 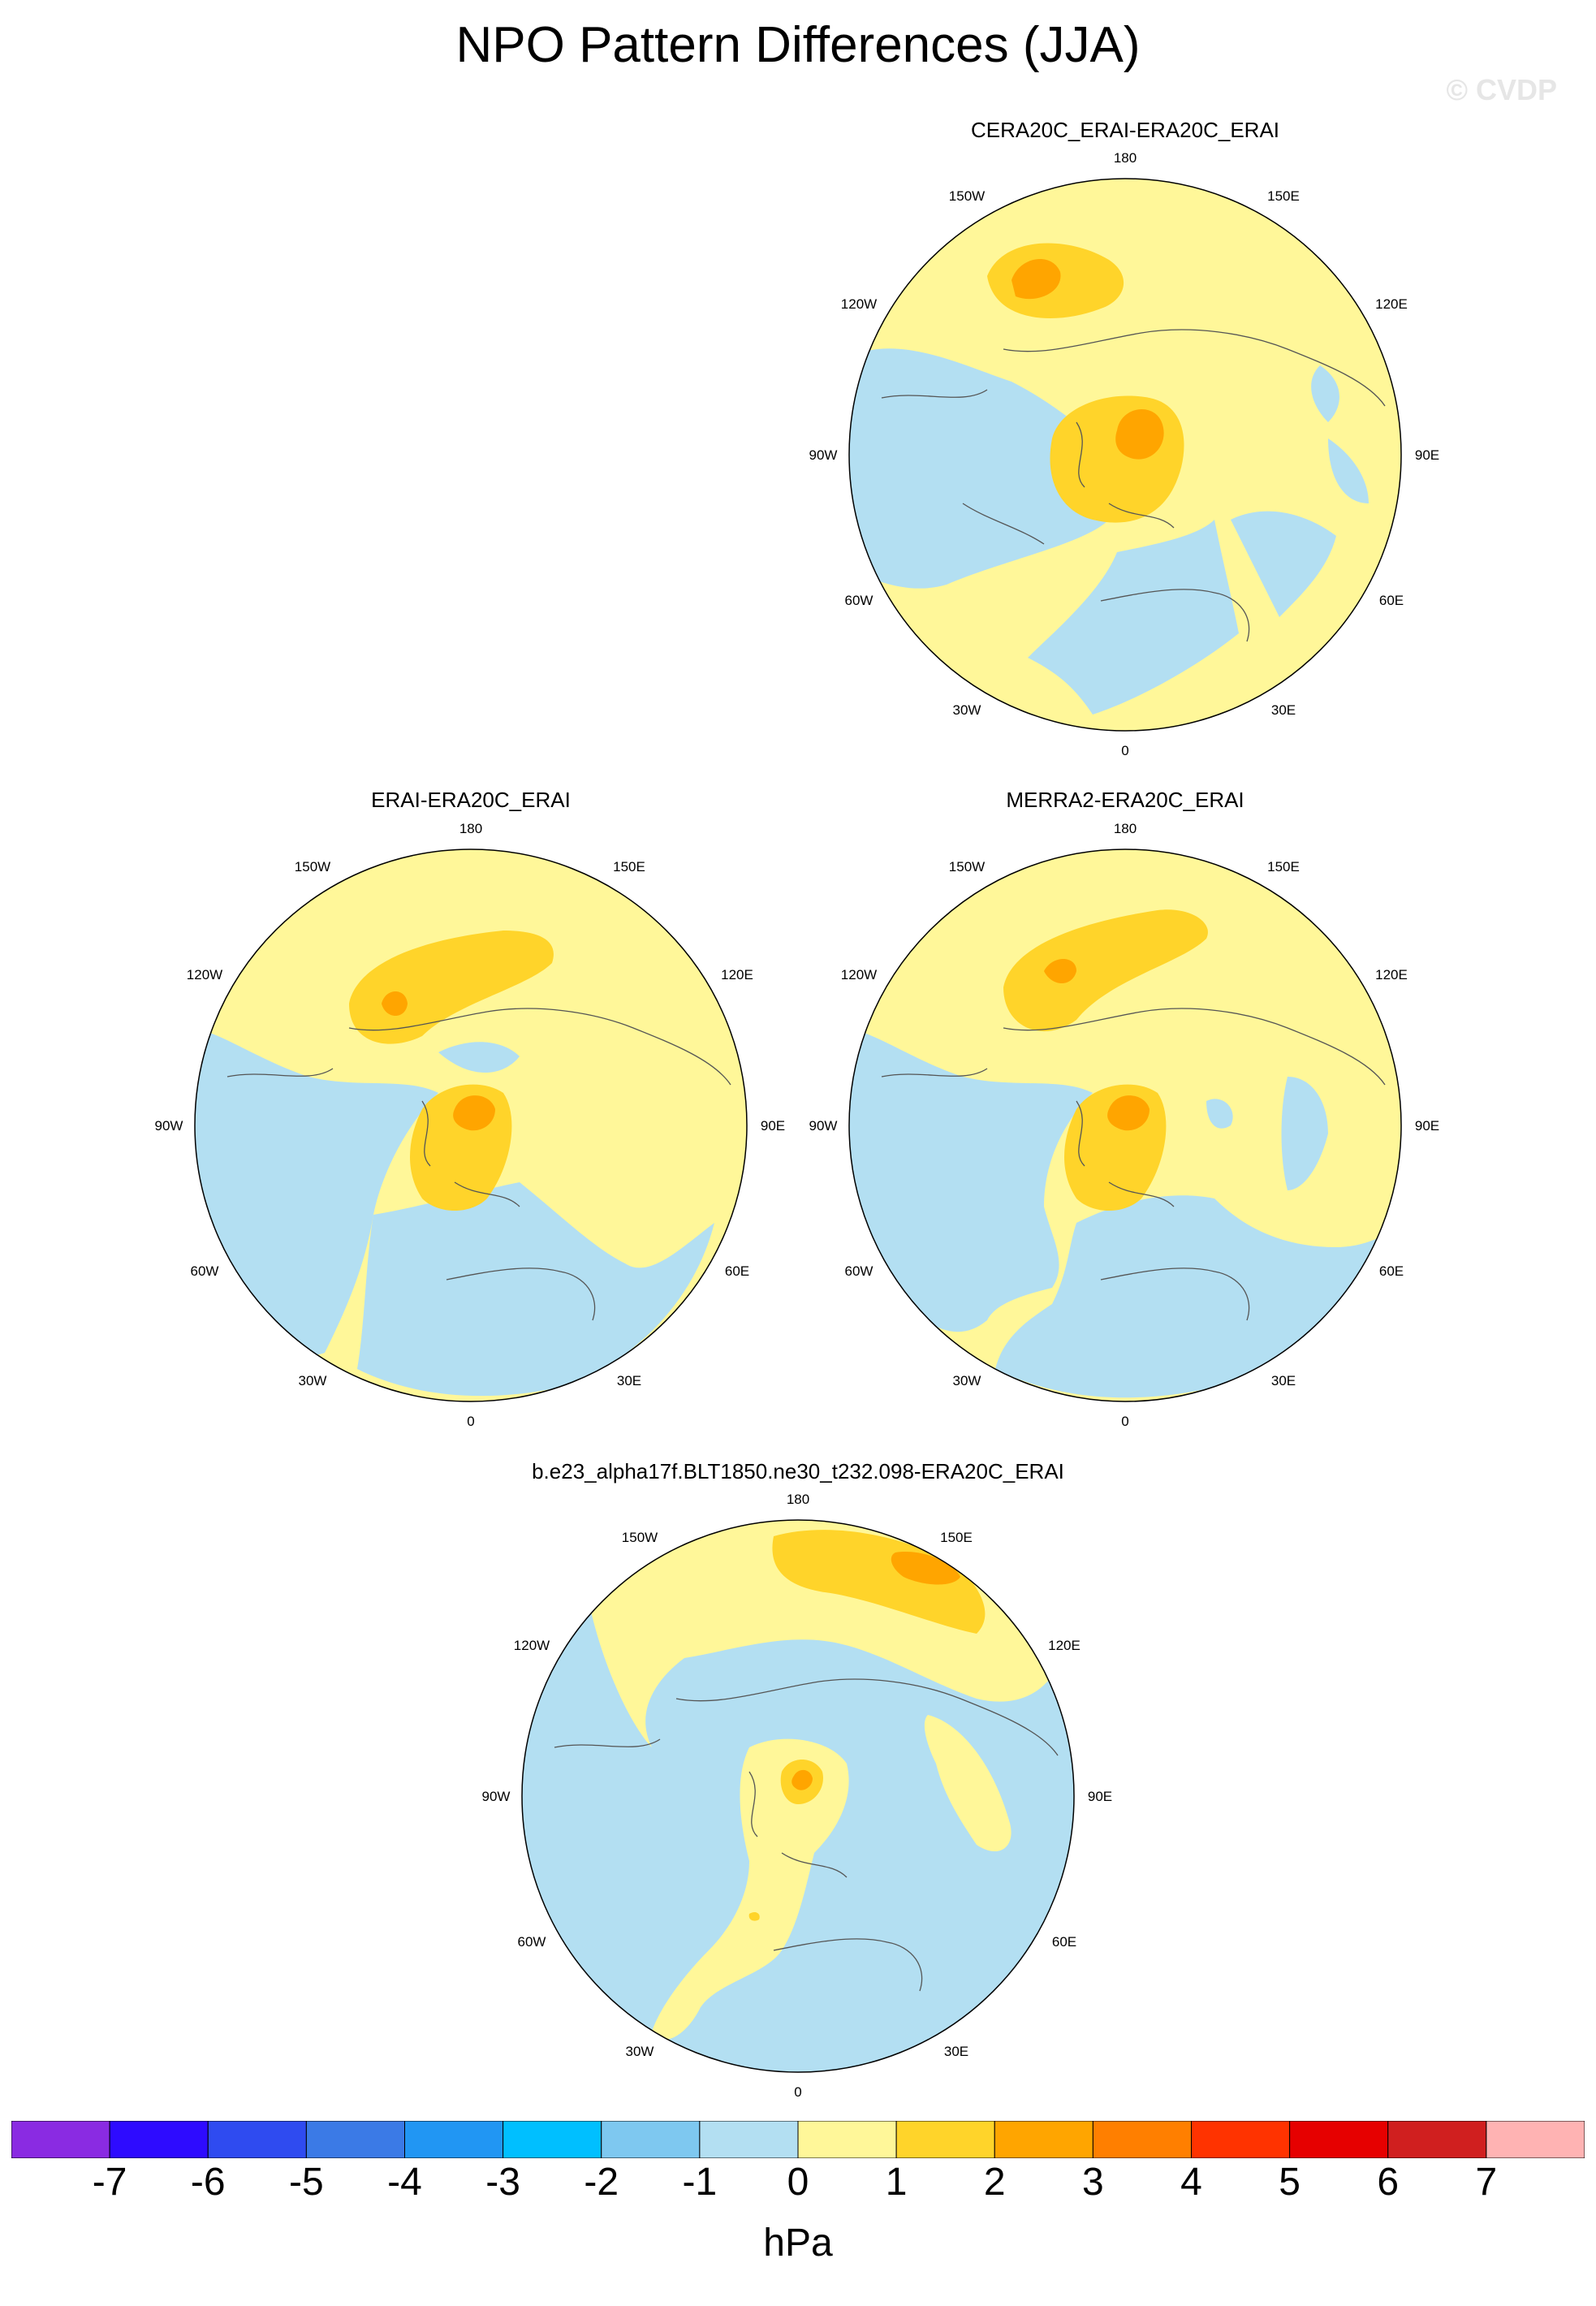 What do you see at coordinates (471, 800) in the screenshot?
I see `panel-title-erai: ERAI-ERA20C_ERAI` at bounding box center [471, 800].